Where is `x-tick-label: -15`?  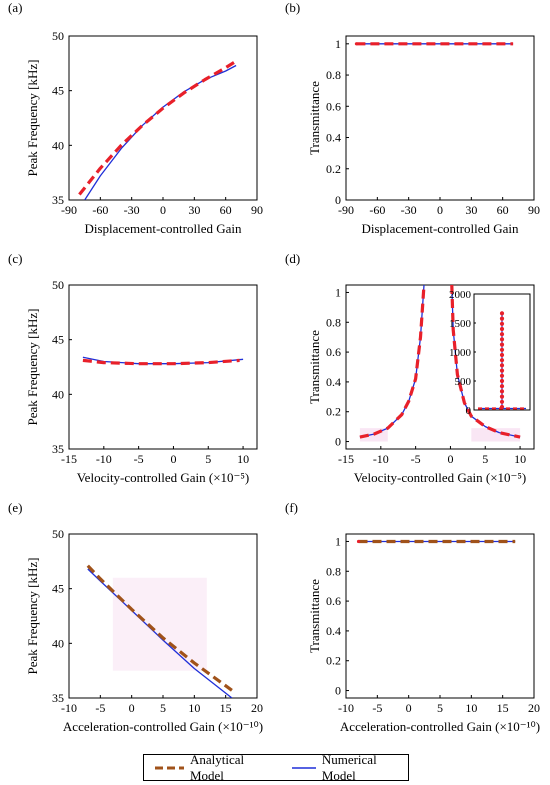
x-tick-label: -15 is located at coordinates (346, 459).